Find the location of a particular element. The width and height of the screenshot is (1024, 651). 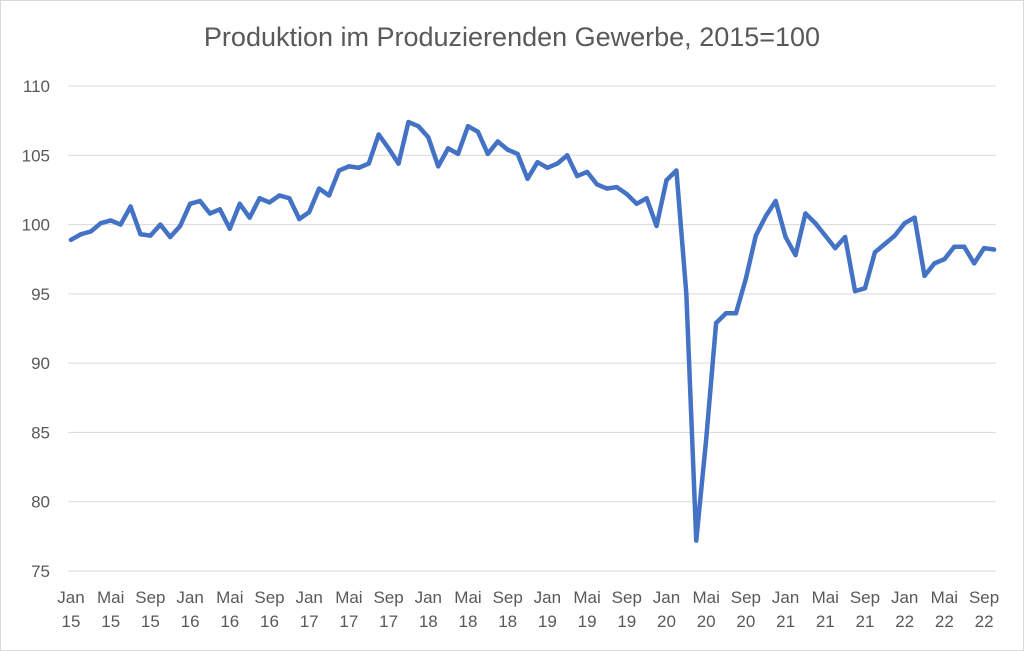

x-tick-label-year: 15 is located at coordinates (110, 621).